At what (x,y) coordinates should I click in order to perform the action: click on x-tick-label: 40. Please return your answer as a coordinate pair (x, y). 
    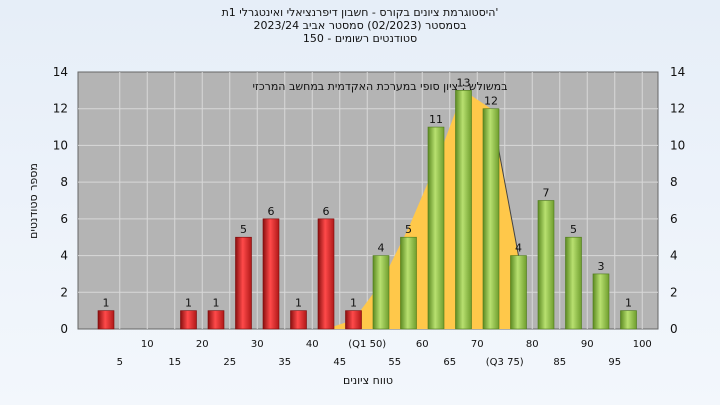
    Looking at the image, I should click on (312, 344).